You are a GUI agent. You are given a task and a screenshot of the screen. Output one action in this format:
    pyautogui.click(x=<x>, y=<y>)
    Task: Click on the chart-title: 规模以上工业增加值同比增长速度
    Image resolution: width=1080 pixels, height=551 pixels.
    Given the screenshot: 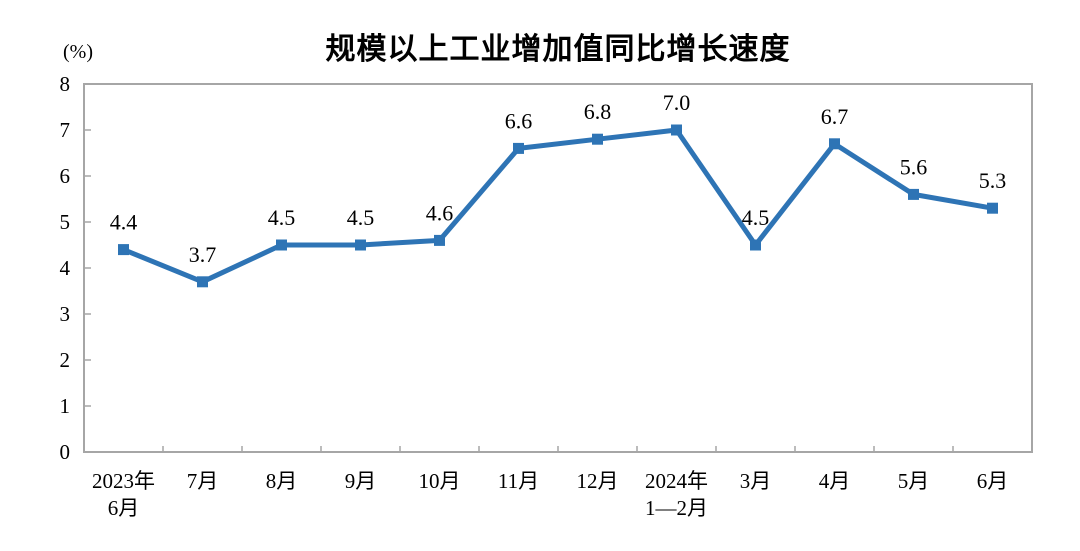 What is the action you would take?
    pyautogui.click(x=558, y=49)
    